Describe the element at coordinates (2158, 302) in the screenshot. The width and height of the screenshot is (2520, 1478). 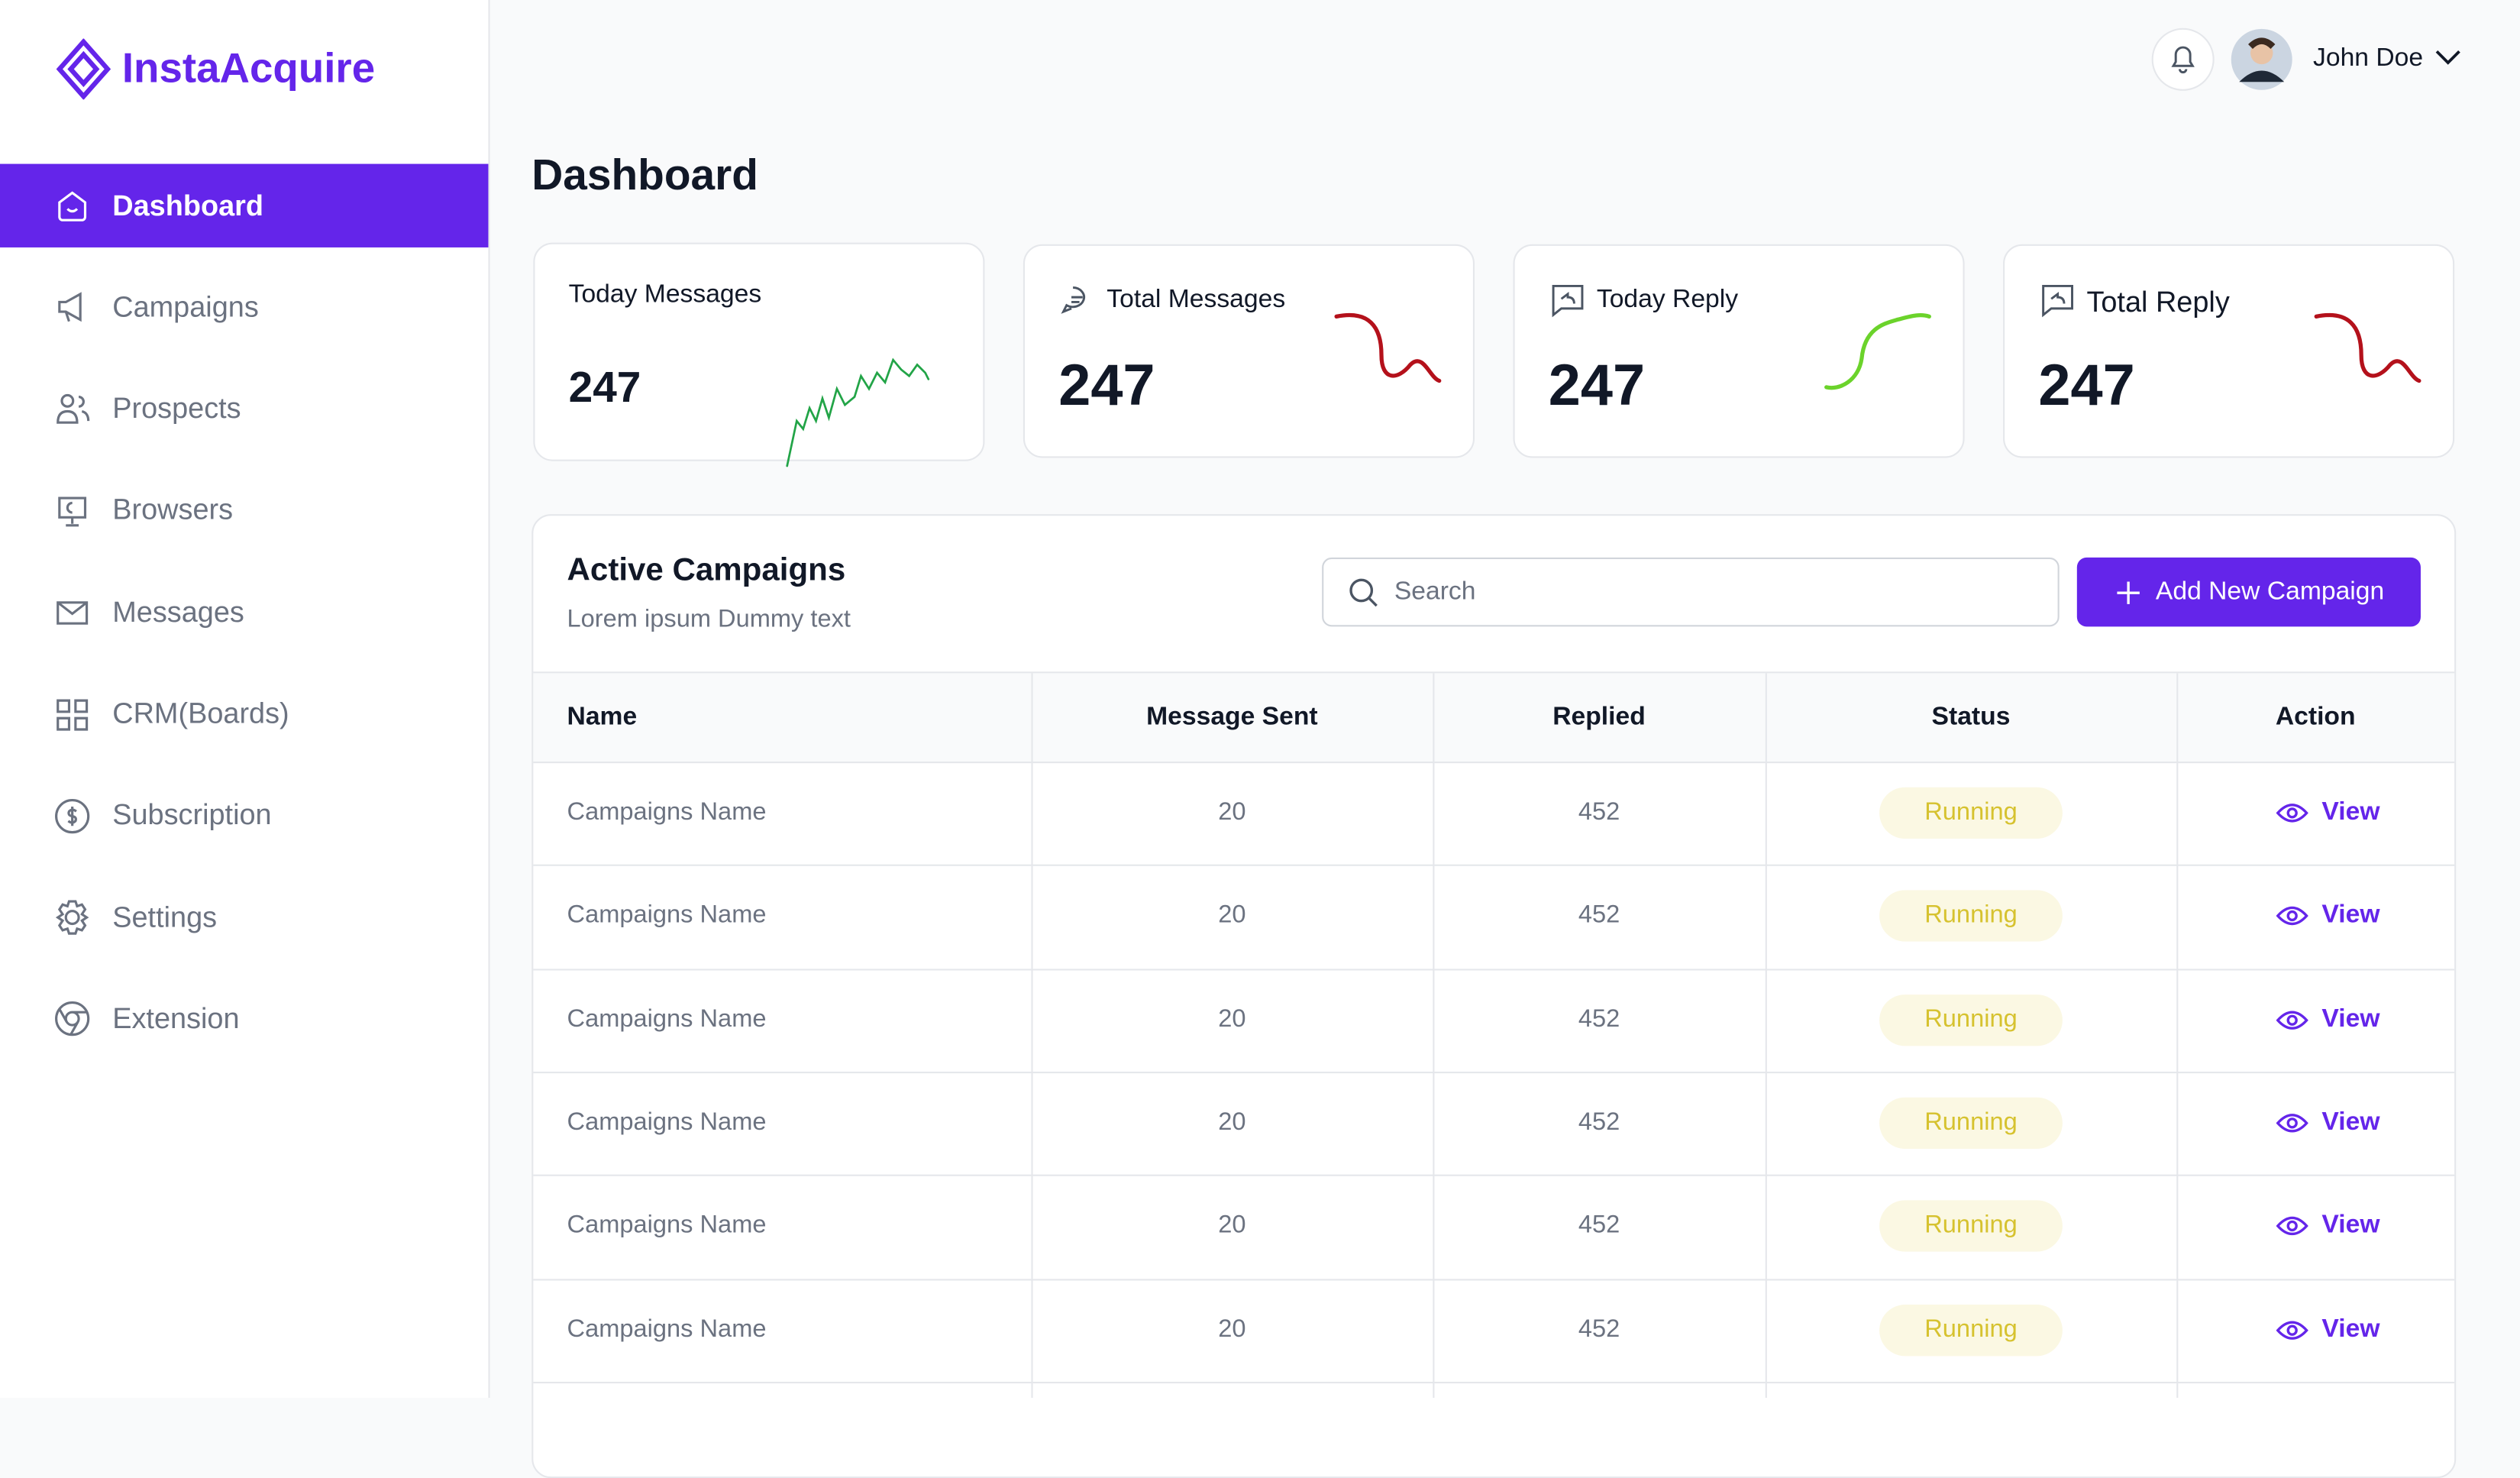
I see `stat-label: Total Reply` at that location.